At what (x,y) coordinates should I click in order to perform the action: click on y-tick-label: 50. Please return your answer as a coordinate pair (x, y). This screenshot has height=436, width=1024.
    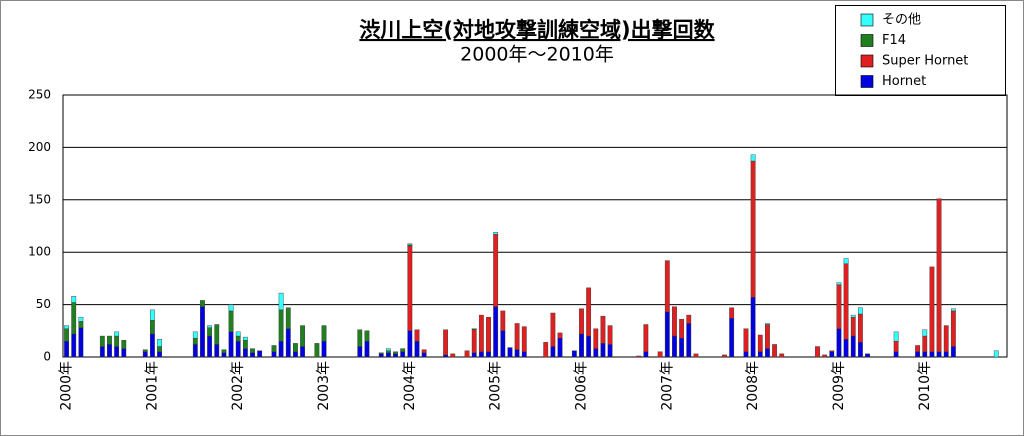
    Looking at the image, I should click on (43, 304).